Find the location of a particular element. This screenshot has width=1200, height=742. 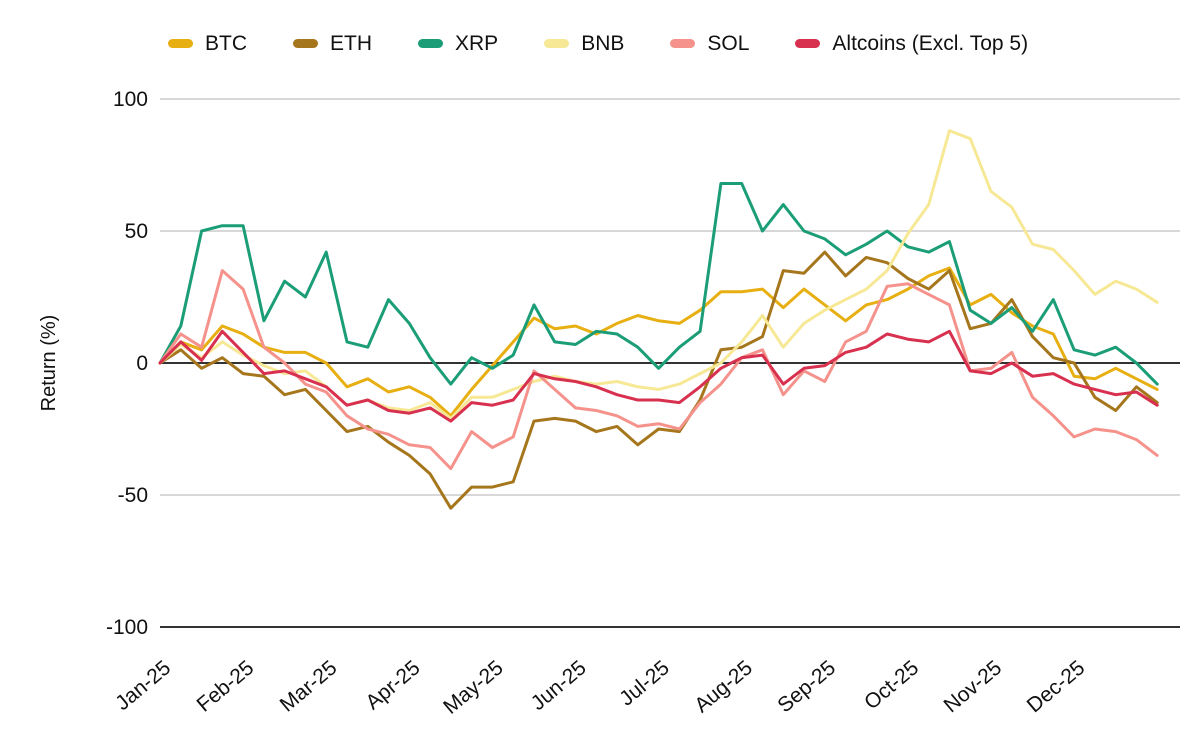

legend-swatch-eth is located at coordinates (305, 43).